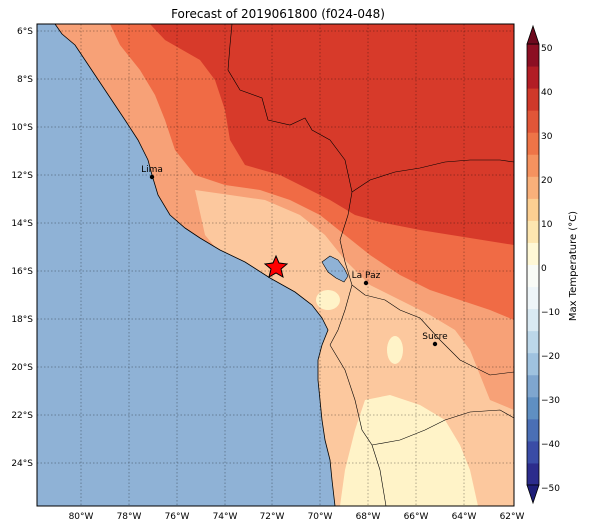 The width and height of the screenshot is (591, 529). What do you see at coordinates (22, 320) in the screenshot?
I see `lat-tick-label: 18°S` at bounding box center [22, 320].